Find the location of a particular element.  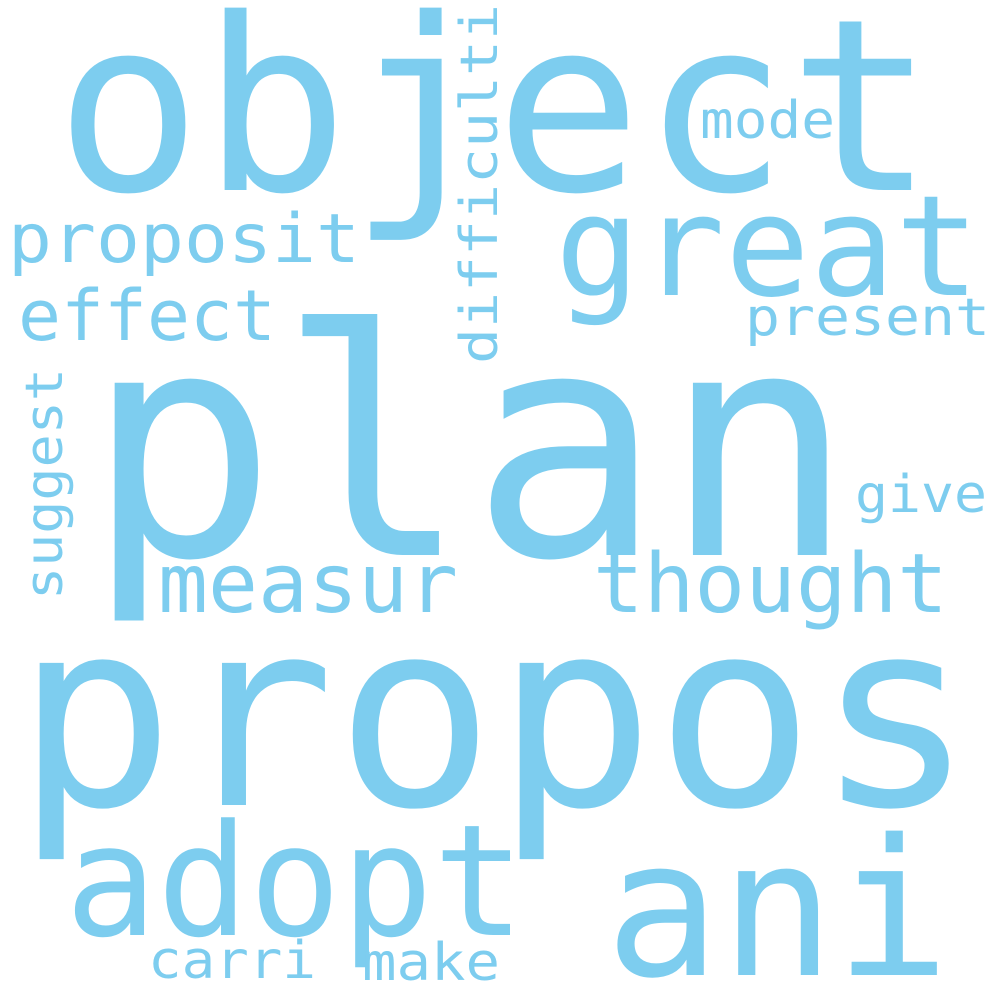

word-suggest: suggest is located at coordinates (45, 484).